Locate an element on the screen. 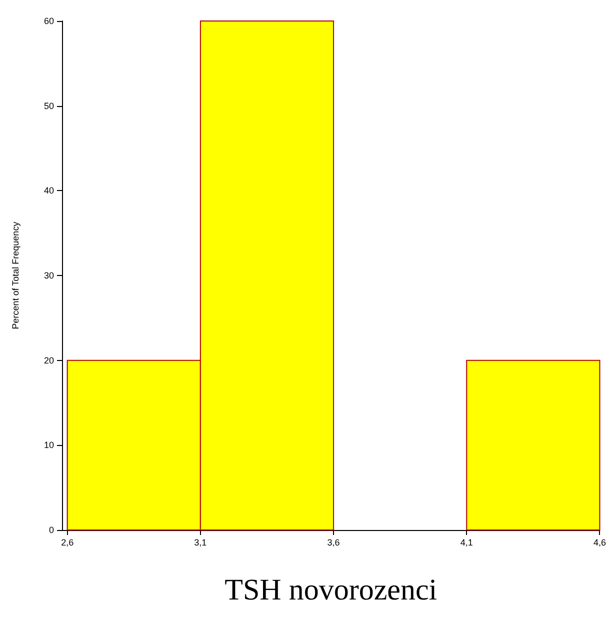 Image resolution: width=609 pixels, height=623 pixels. y-tick-label: 20 is located at coordinates (49, 360).